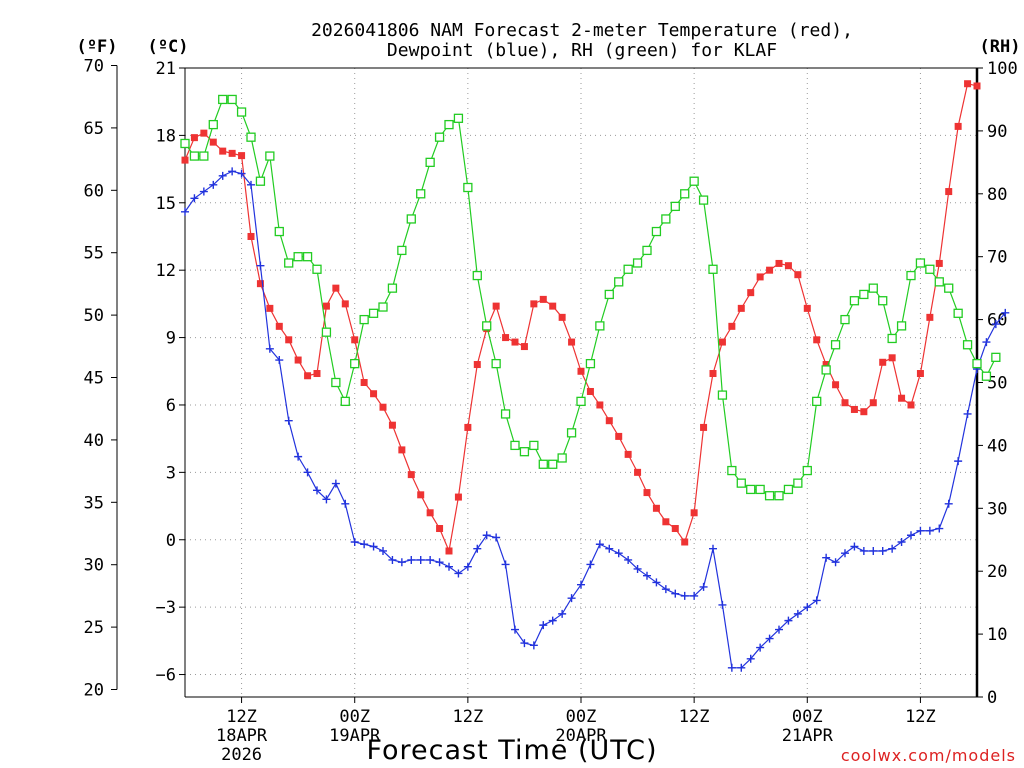 The image size is (1024, 768). Describe the element at coordinates (997, 258) in the screenshot. I see `rh-tick-label: 70` at that location.